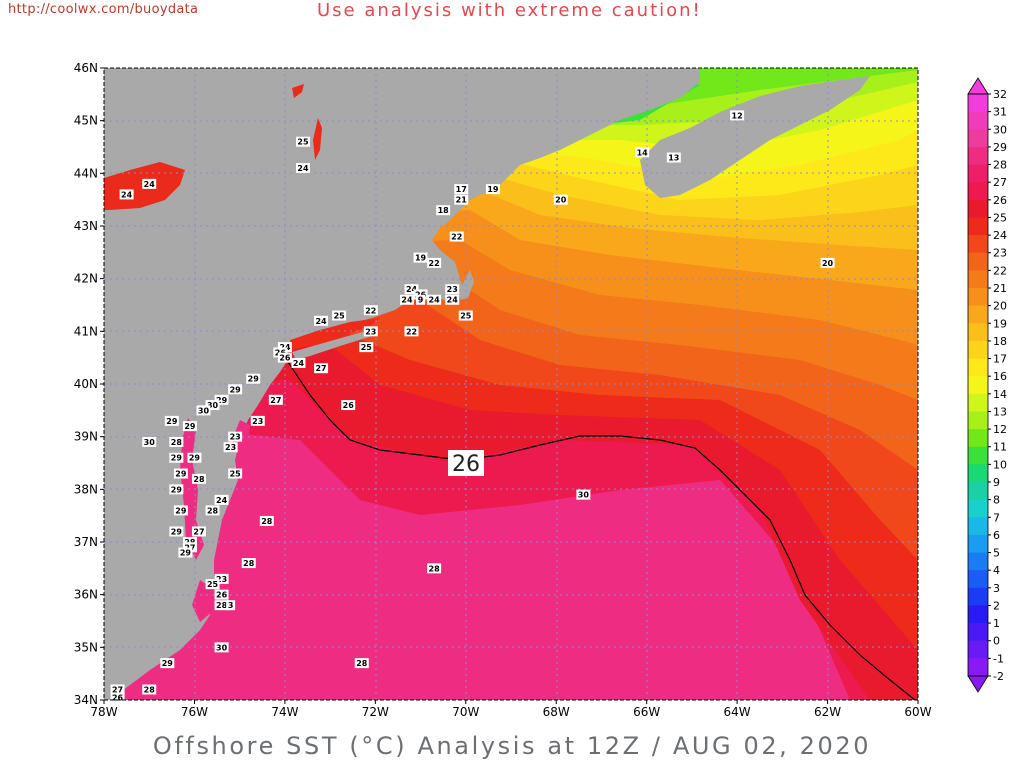 The image size is (1024, 768). What do you see at coordinates (434, 263) in the screenshot?
I see `svg-text: 22` at bounding box center [434, 263].